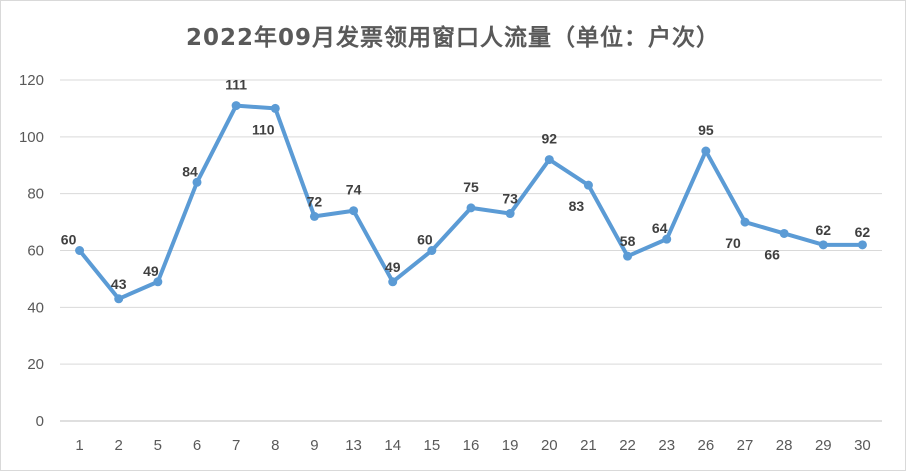  Describe the element at coordinates (190, 171) in the screenshot. I see `data-label: 84` at that location.